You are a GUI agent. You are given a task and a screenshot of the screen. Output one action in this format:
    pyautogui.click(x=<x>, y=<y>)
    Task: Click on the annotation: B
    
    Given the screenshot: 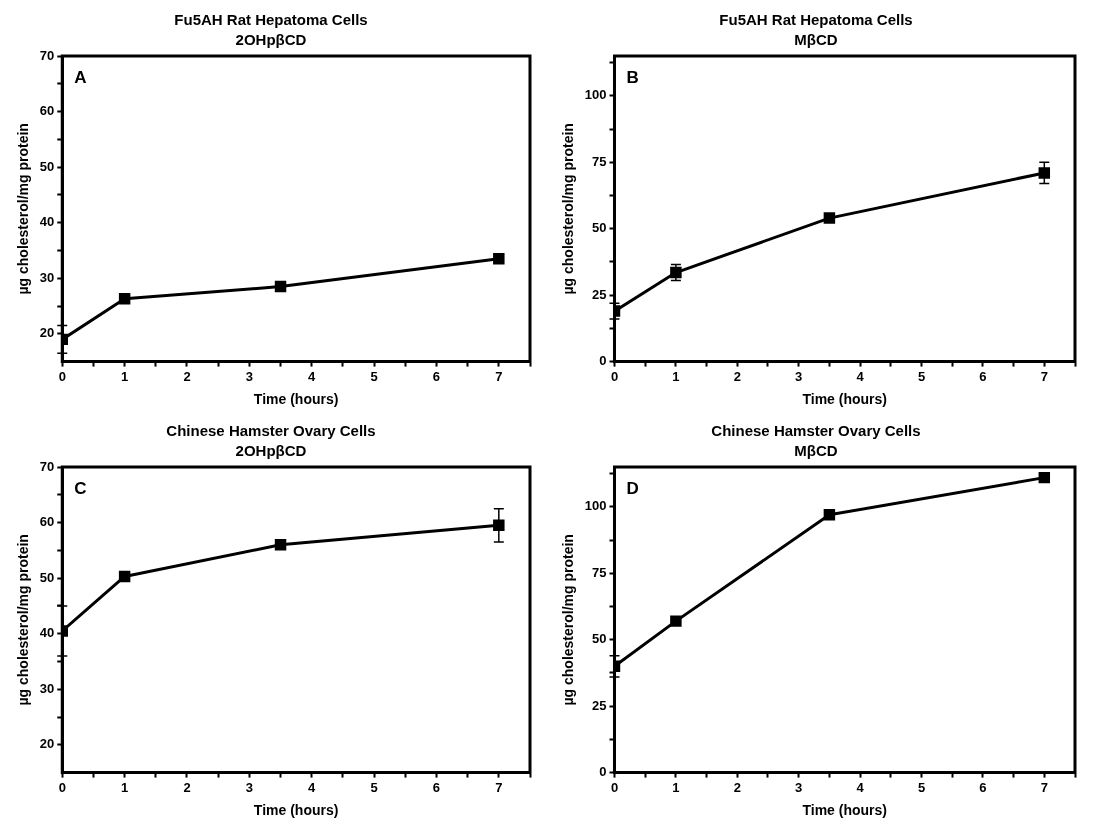 What is the action you would take?
    pyautogui.click(x=632, y=78)
    